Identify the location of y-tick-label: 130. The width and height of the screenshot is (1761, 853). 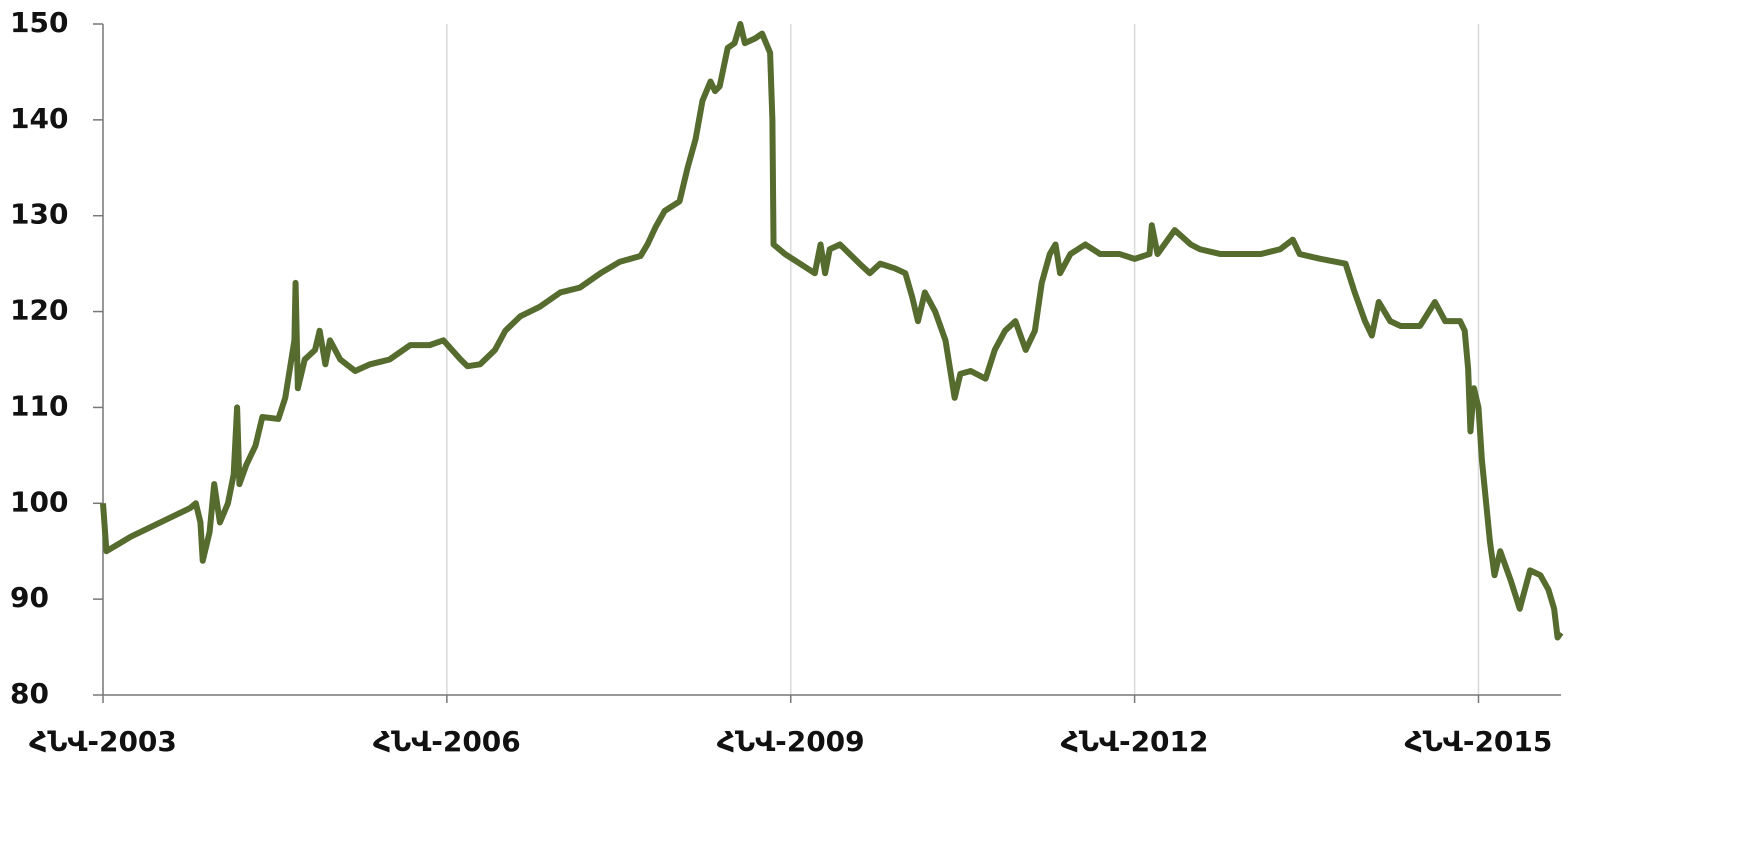
(39, 214).